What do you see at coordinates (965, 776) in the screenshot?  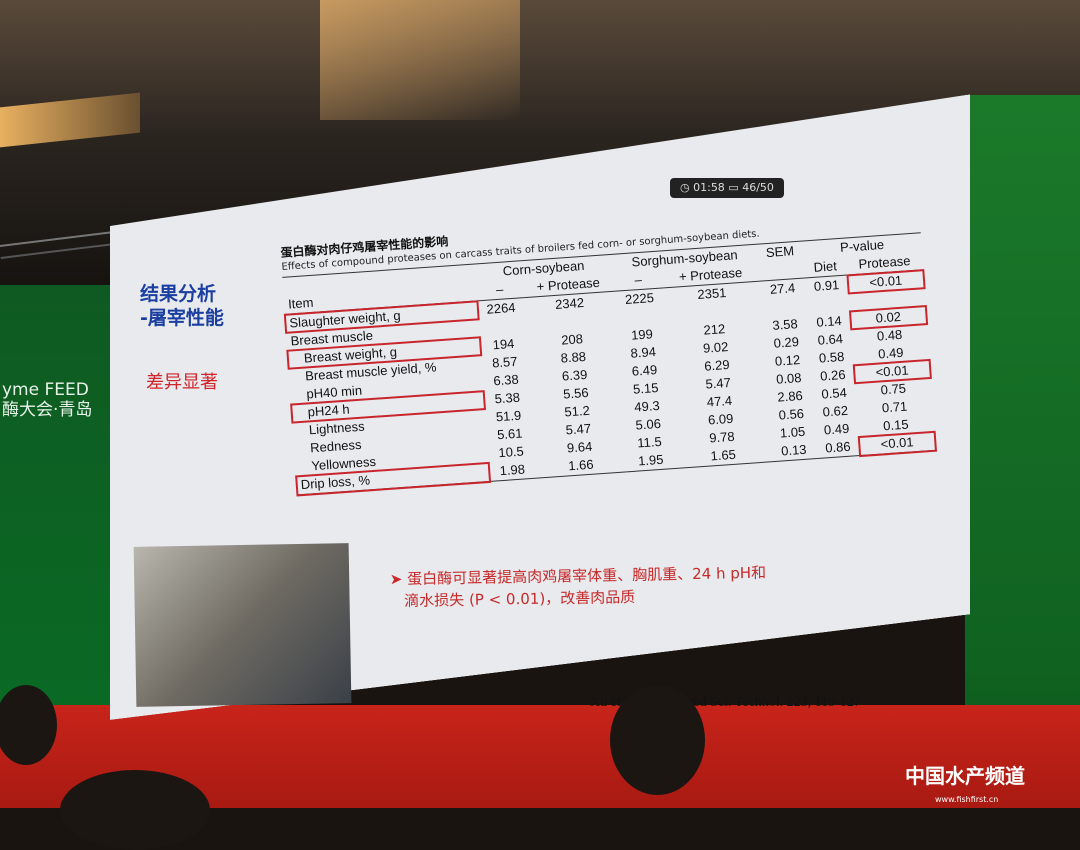 I see `watermark-logo: 中国水产频道` at bounding box center [965, 776].